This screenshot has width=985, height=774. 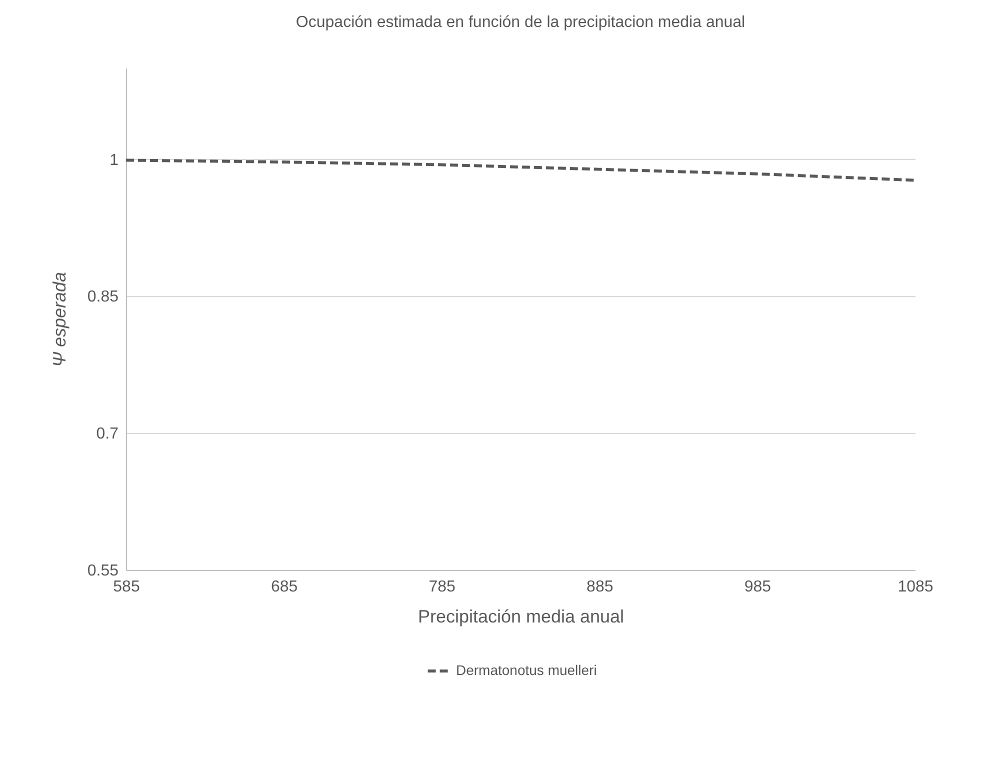 I want to click on chart-title: Ocupación estimada en función de la precipitacion media anual, so click(x=521, y=22).